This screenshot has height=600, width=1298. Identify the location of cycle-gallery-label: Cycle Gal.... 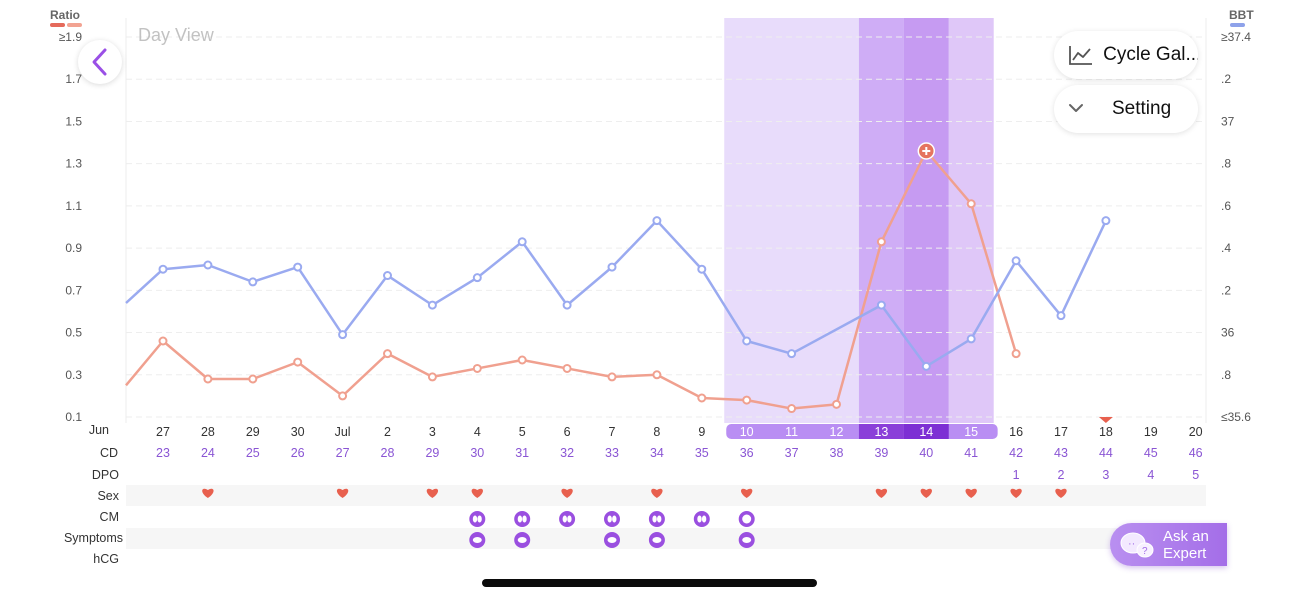
(1150, 54).